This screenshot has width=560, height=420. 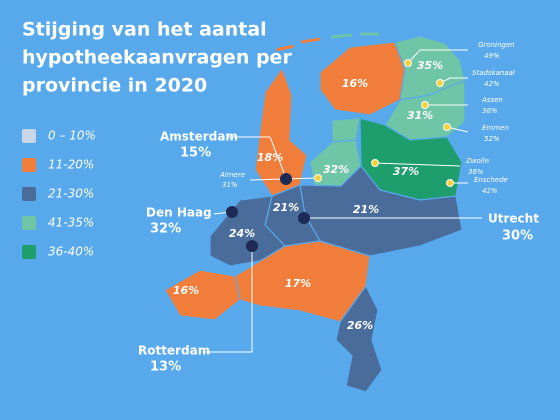 What do you see at coordinates (477, 161) in the screenshot?
I see `city-name: Zwolle` at bounding box center [477, 161].